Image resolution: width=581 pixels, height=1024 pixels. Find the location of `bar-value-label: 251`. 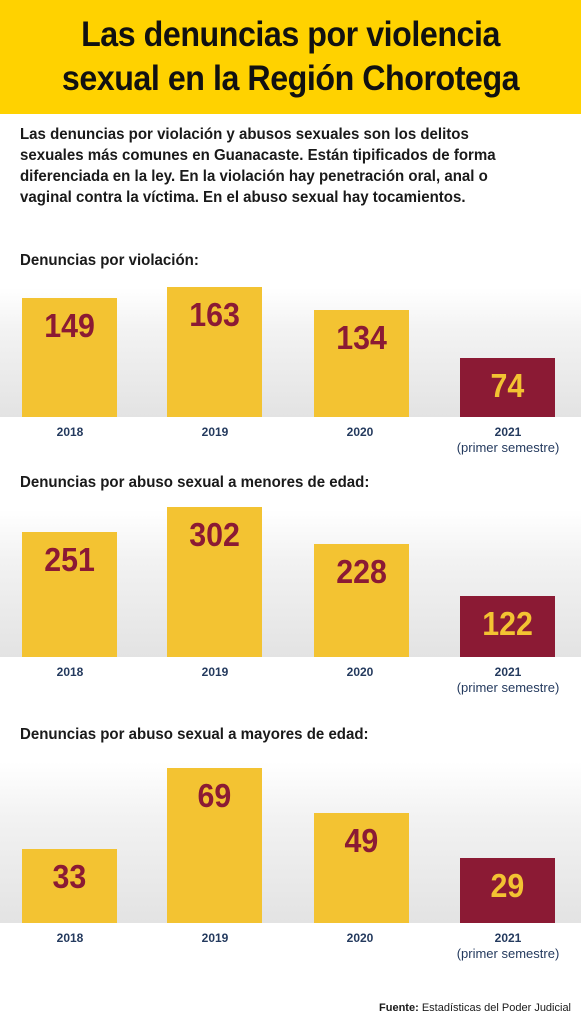

bar-value-label: 251 is located at coordinates (69, 559).